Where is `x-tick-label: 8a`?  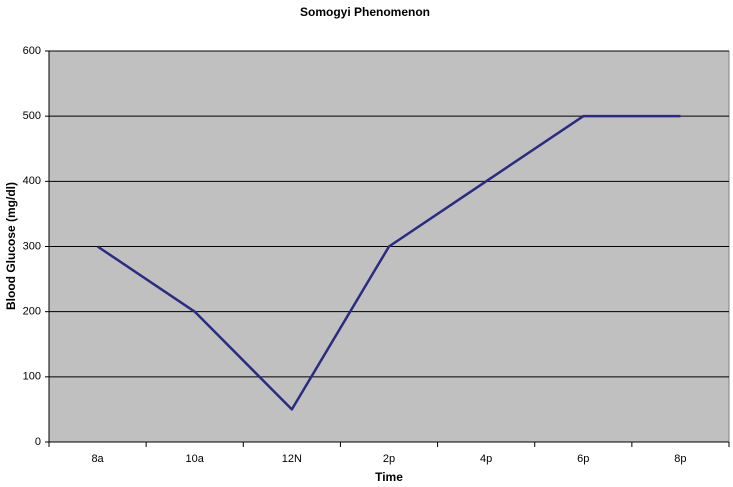 x-tick-label: 8a is located at coordinates (97, 459).